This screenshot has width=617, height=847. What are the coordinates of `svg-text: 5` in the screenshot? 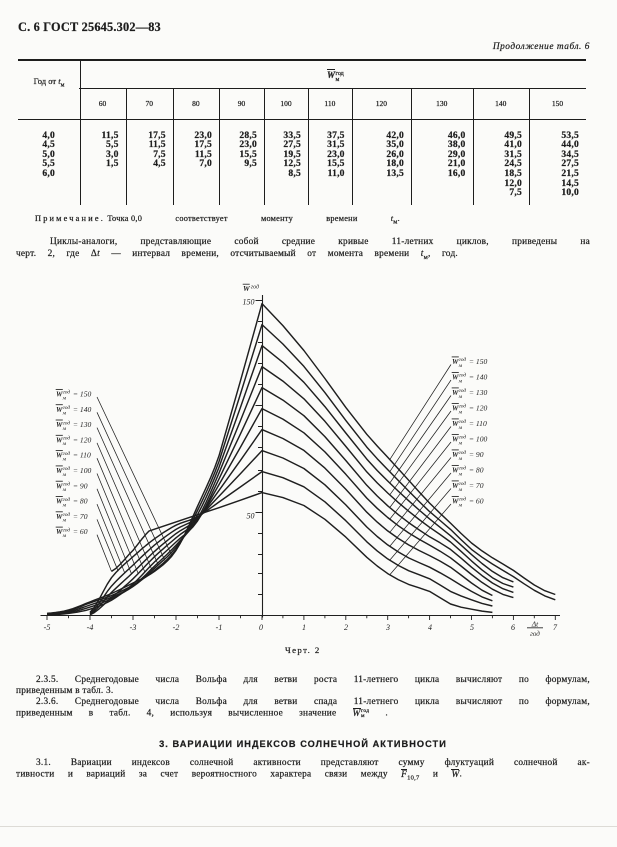 It's located at (472, 627).